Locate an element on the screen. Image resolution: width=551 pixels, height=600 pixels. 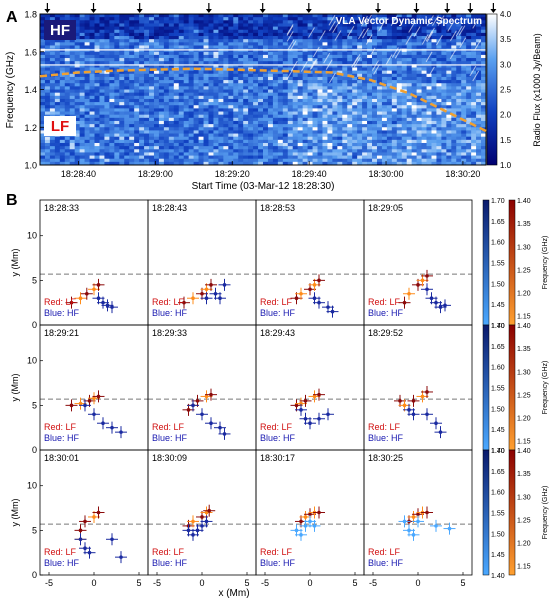
x-tick-label: -5 is located at coordinates (49, 583).